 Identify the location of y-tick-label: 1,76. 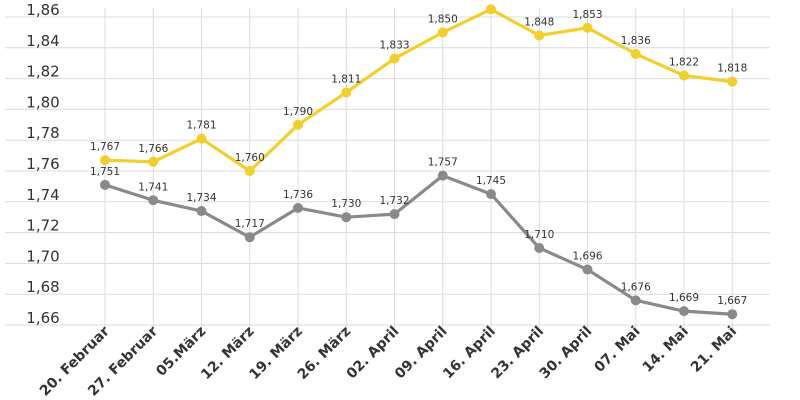
(42, 164).